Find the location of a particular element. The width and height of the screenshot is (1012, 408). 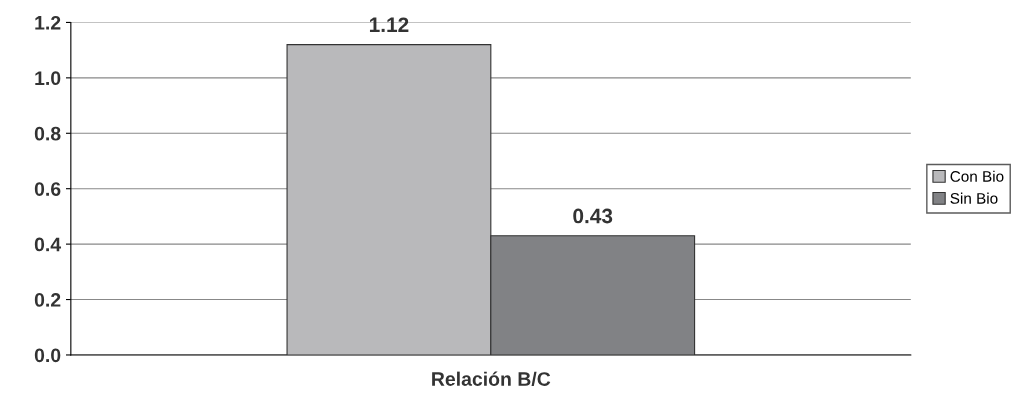

data-label: 1.12 is located at coordinates (389, 24).